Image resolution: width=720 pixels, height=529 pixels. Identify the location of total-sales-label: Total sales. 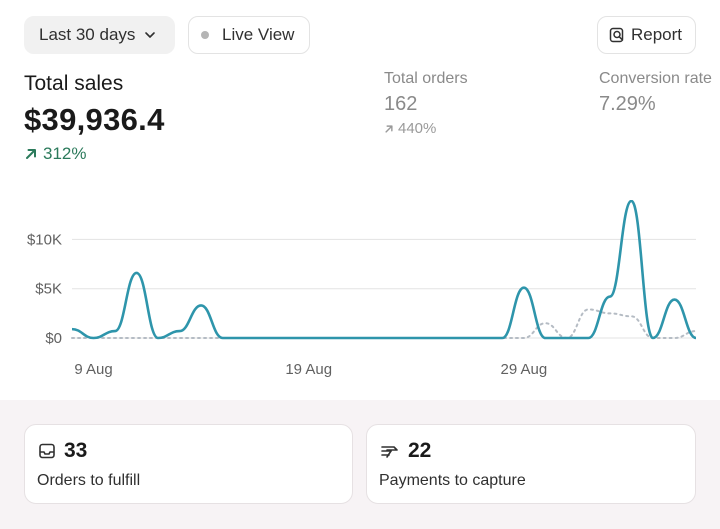
(74, 83).